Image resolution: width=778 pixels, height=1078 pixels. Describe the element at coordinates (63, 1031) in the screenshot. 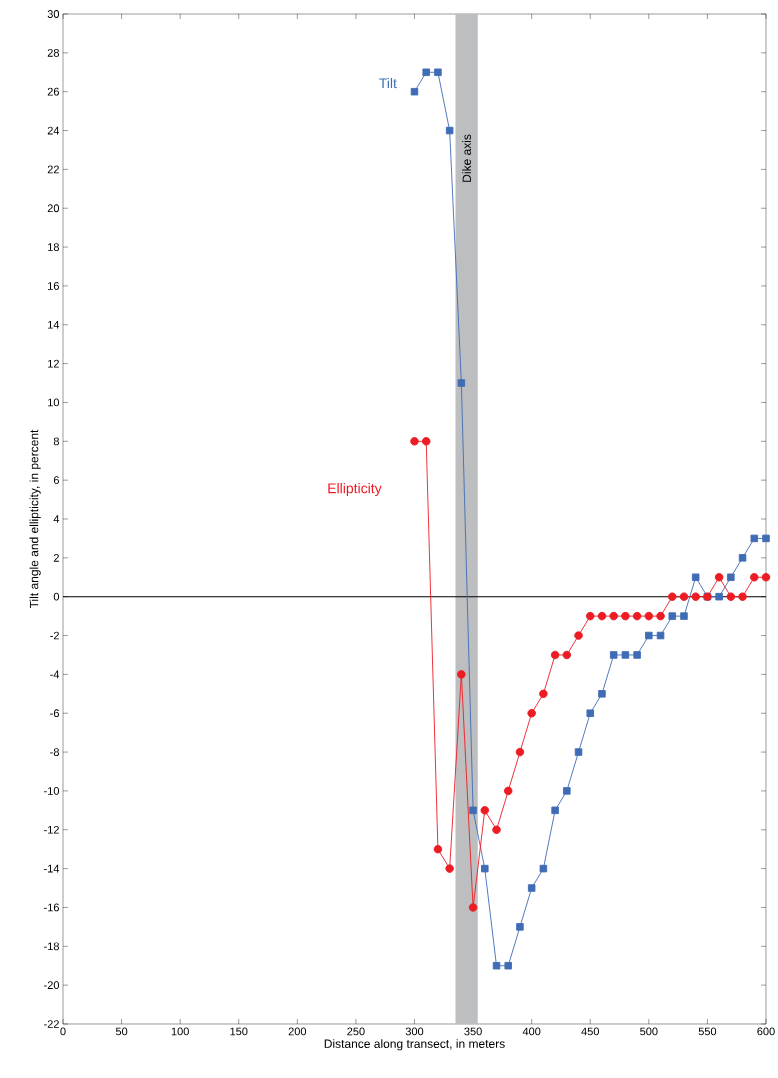

I see `x-tick-label: 0` at that location.